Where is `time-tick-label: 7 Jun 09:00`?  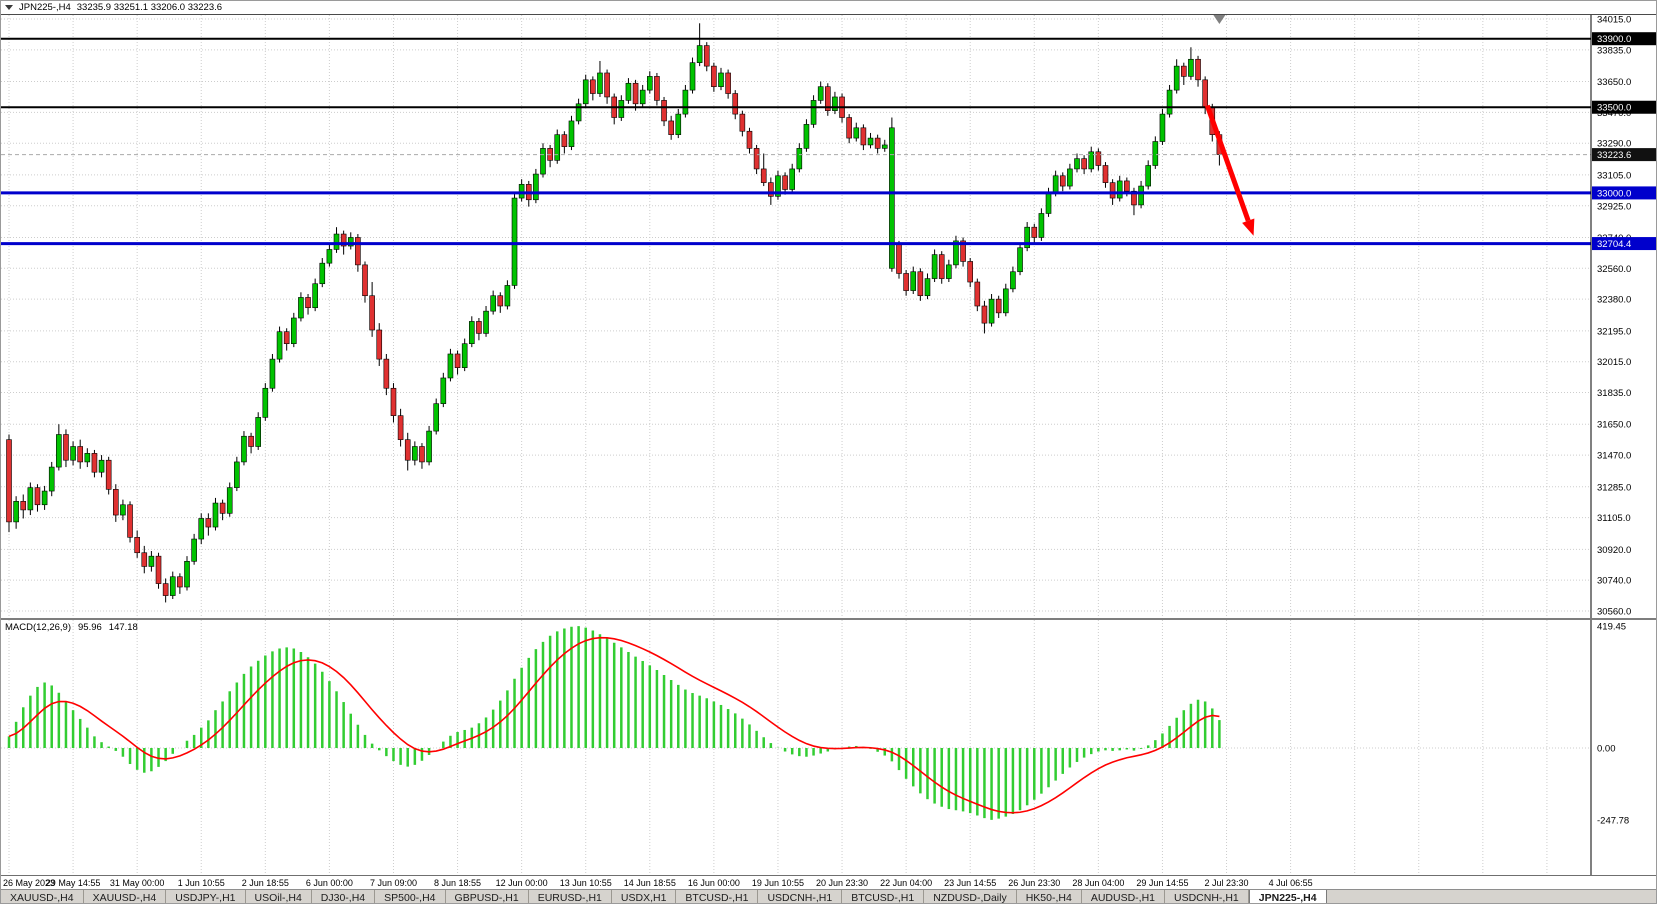 time-tick-label: 7 Jun 09:00 is located at coordinates (393, 883).